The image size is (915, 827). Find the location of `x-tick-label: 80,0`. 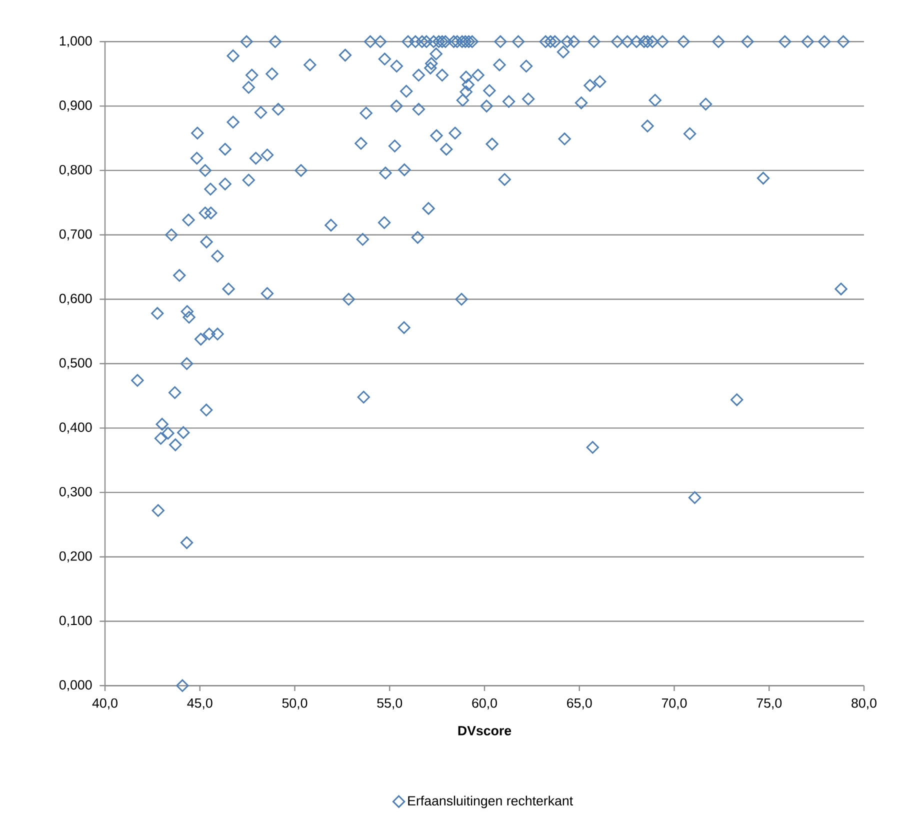

x-tick-label: 80,0 is located at coordinates (864, 704).